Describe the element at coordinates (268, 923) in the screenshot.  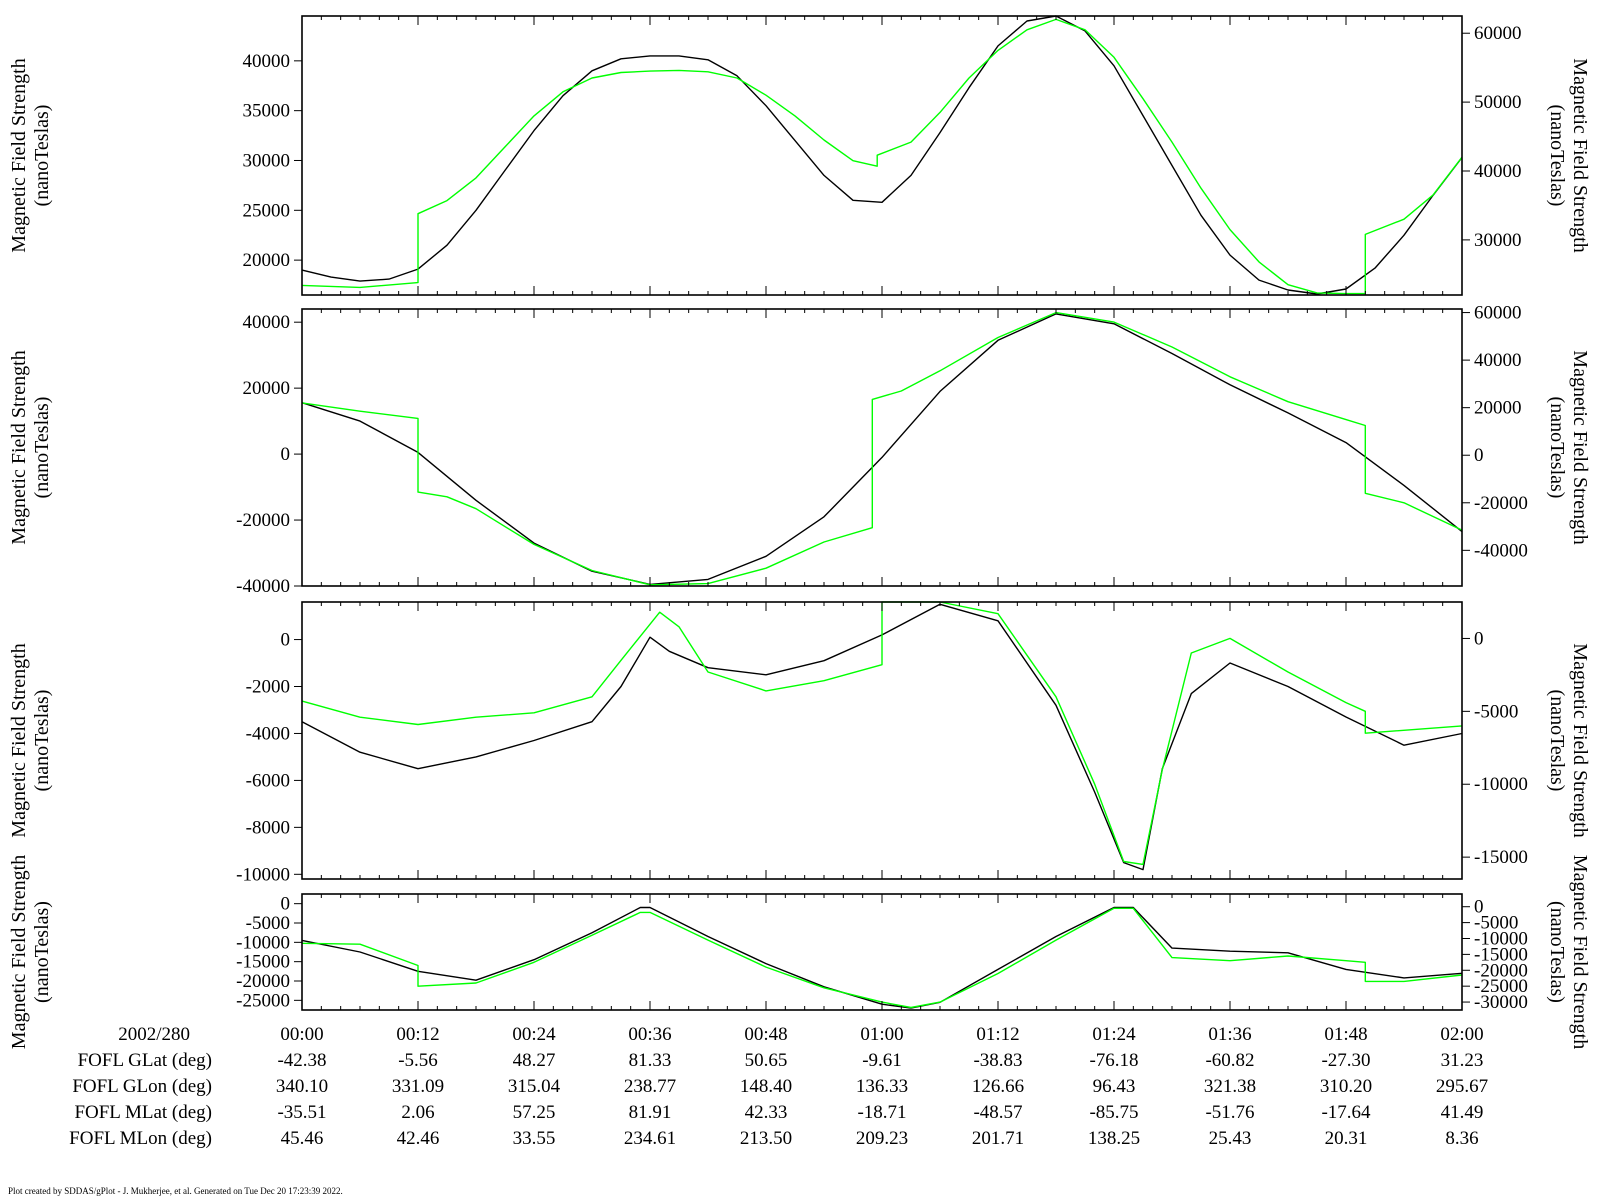
I see `panel-4-left-tick-label: -5000` at that location.